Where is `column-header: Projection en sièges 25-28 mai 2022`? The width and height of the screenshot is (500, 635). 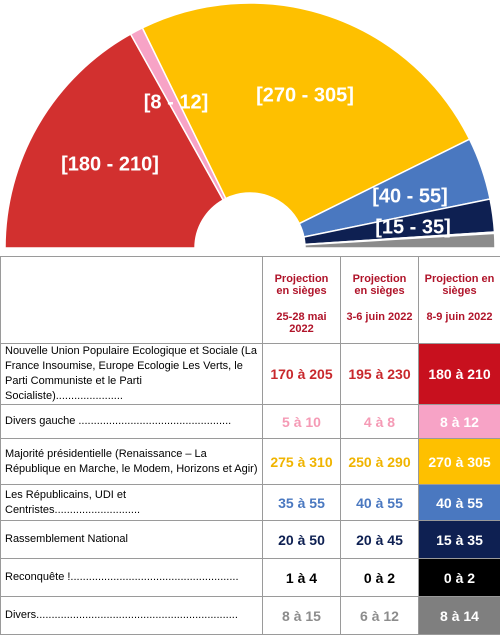
column-header: Projection en sièges 25-28 mai 2022 is located at coordinates (302, 300).